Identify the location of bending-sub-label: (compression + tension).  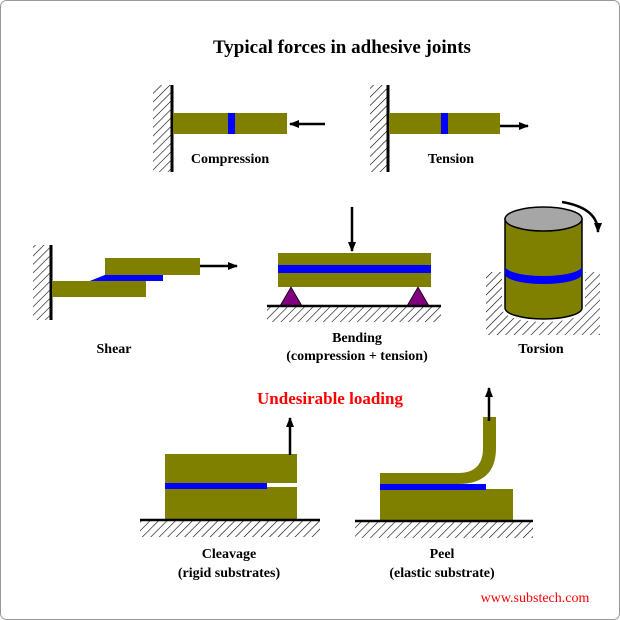
(357, 356).